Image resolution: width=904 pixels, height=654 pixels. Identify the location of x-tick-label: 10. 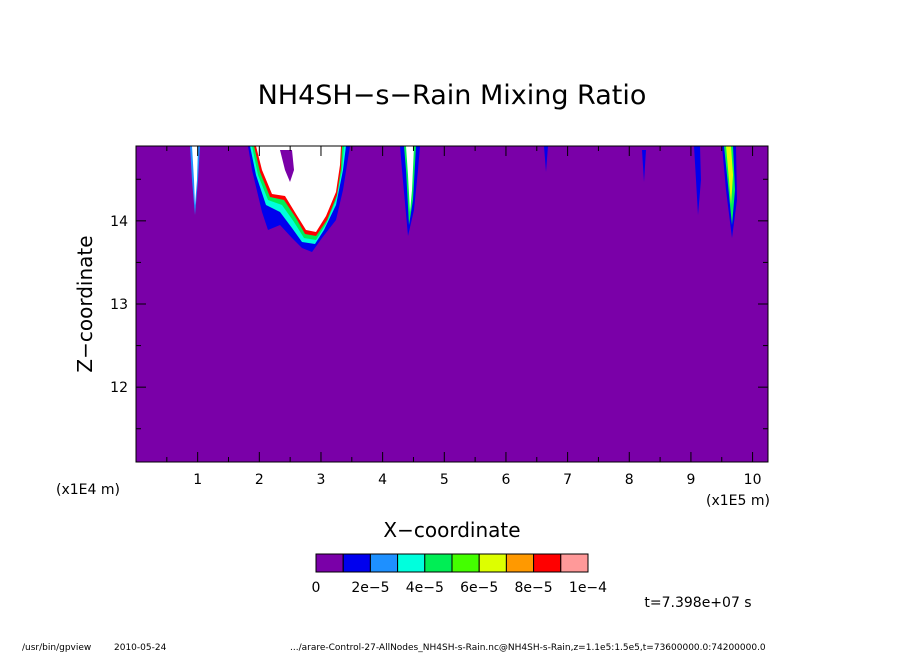
(753, 480).